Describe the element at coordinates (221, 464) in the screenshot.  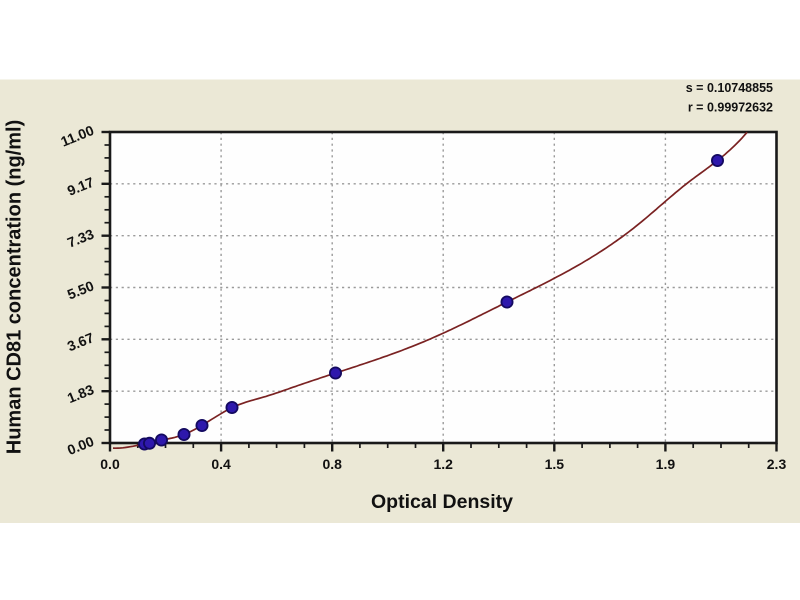
I see `svg-text: 0.4` at that location.